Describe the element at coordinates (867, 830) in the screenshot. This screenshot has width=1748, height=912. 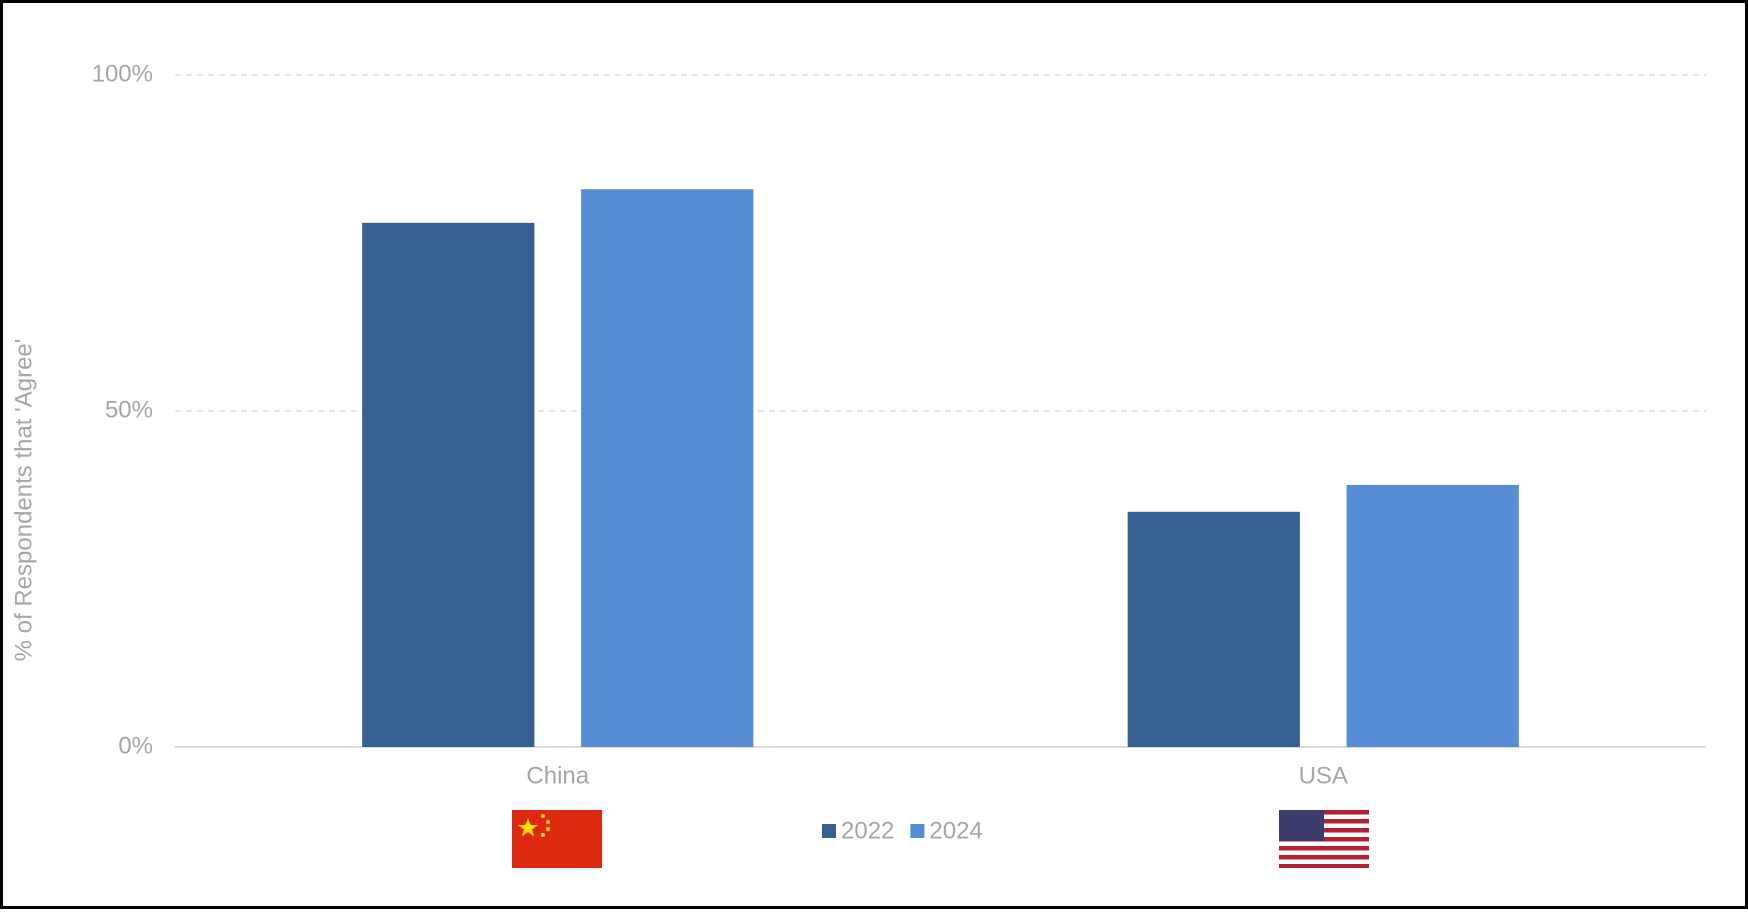
I see `legend-label: 2022` at that location.